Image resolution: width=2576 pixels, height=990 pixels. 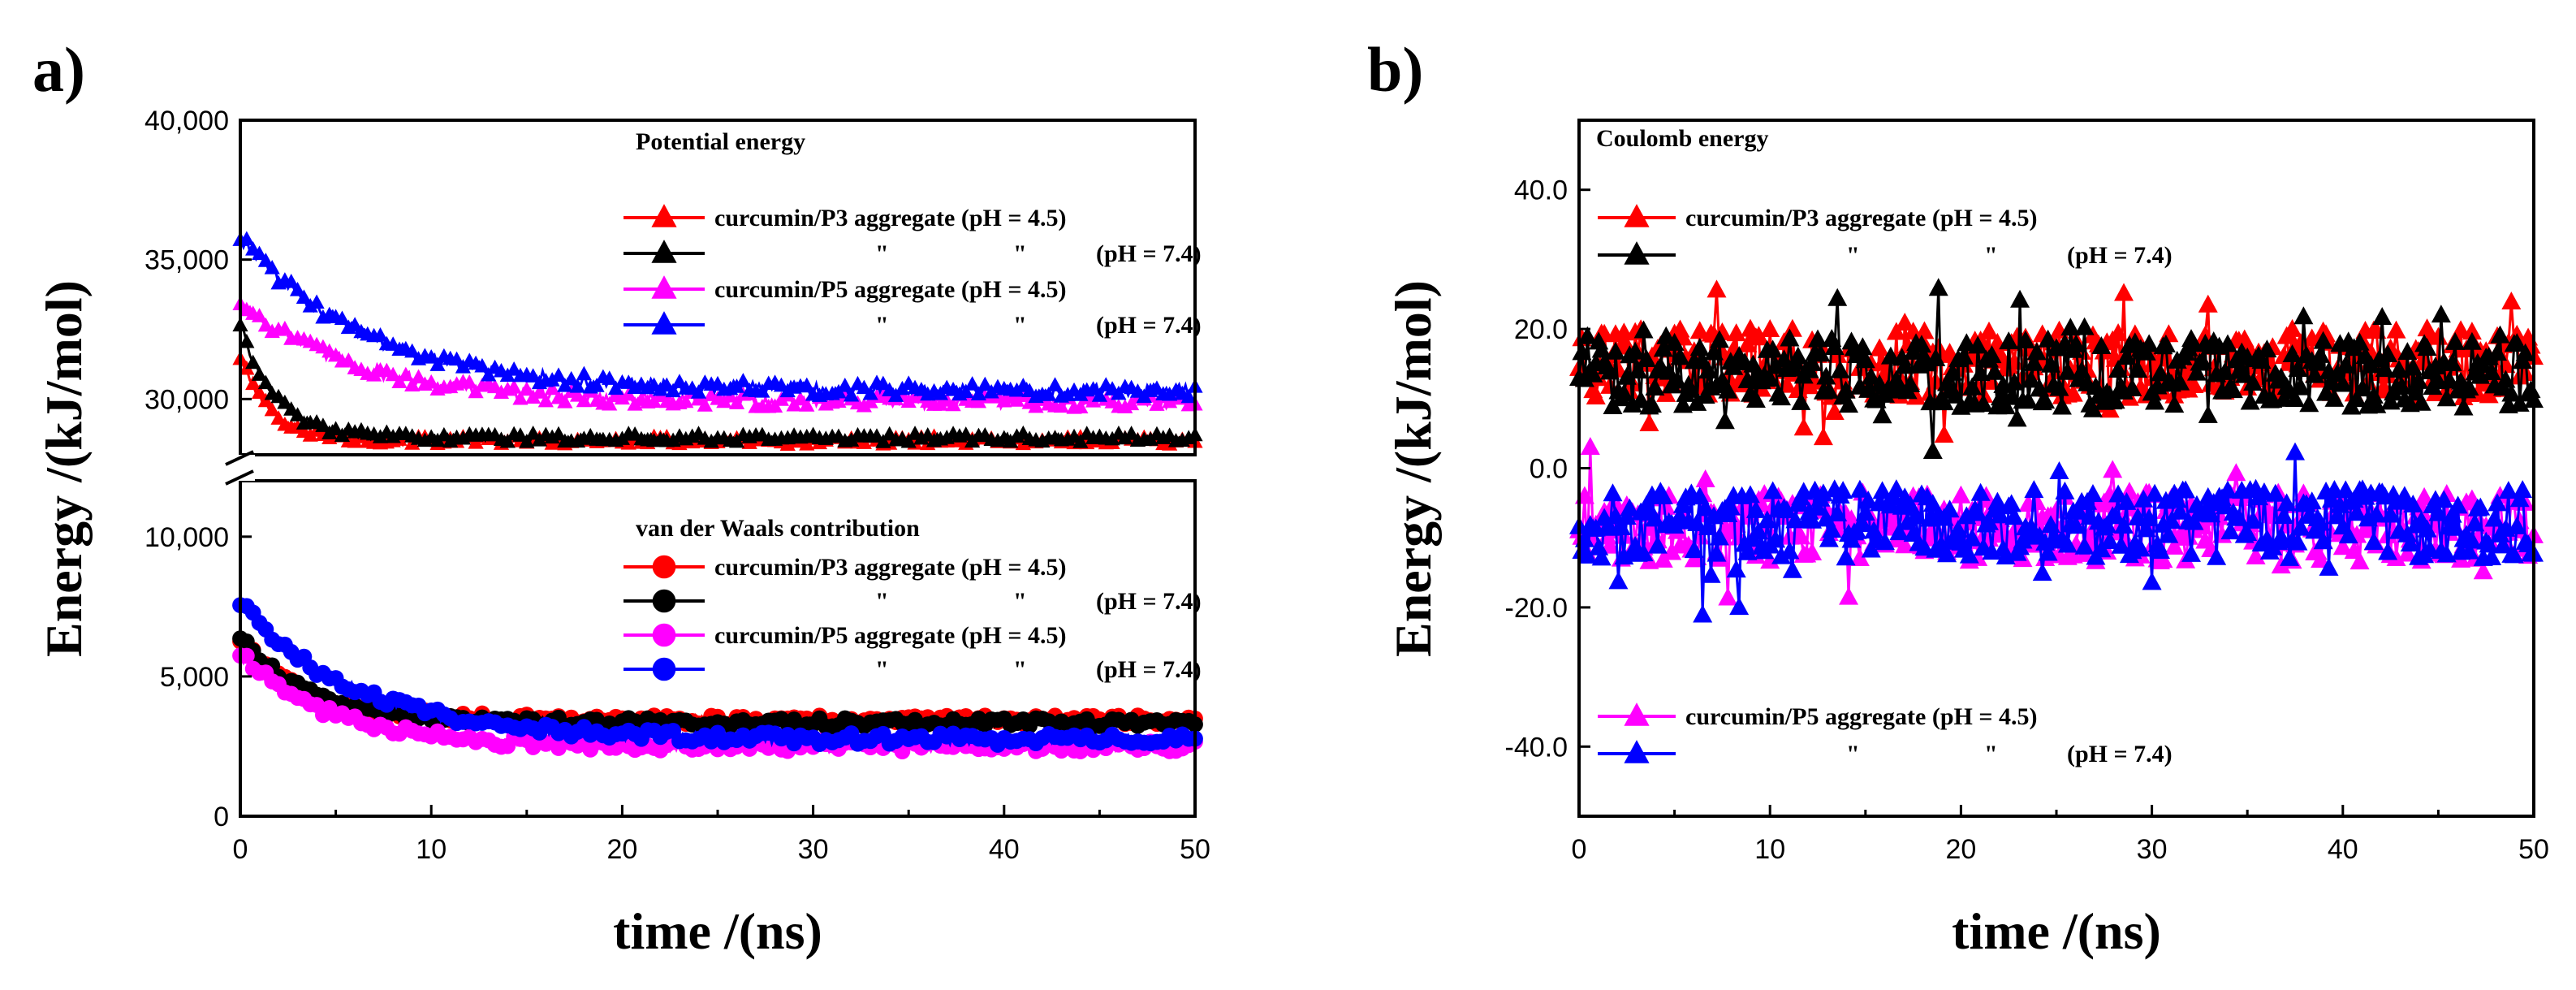 What do you see at coordinates (1960, 849) in the screenshot?
I see `x-tick-label: 20` at bounding box center [1960, 849].